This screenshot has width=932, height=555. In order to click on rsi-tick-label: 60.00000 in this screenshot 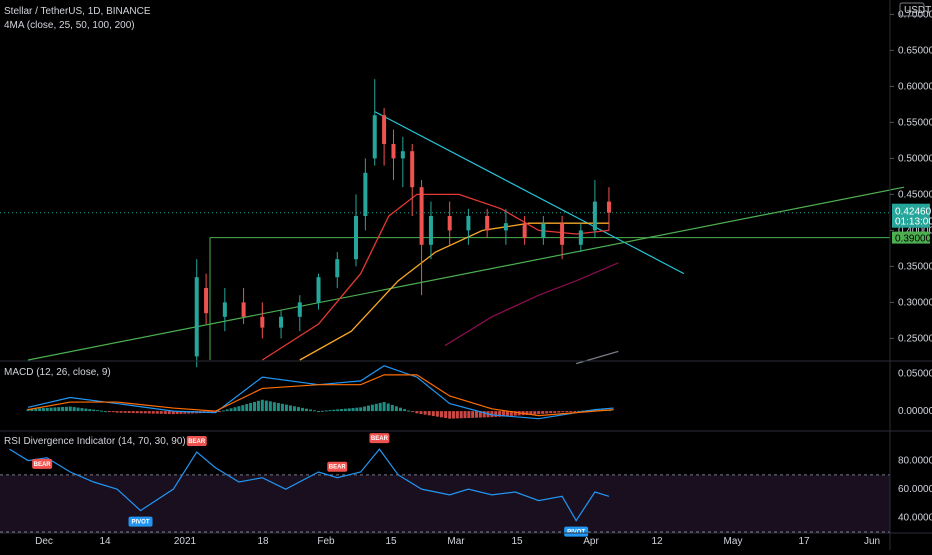, I will do `click(915, 489)`.